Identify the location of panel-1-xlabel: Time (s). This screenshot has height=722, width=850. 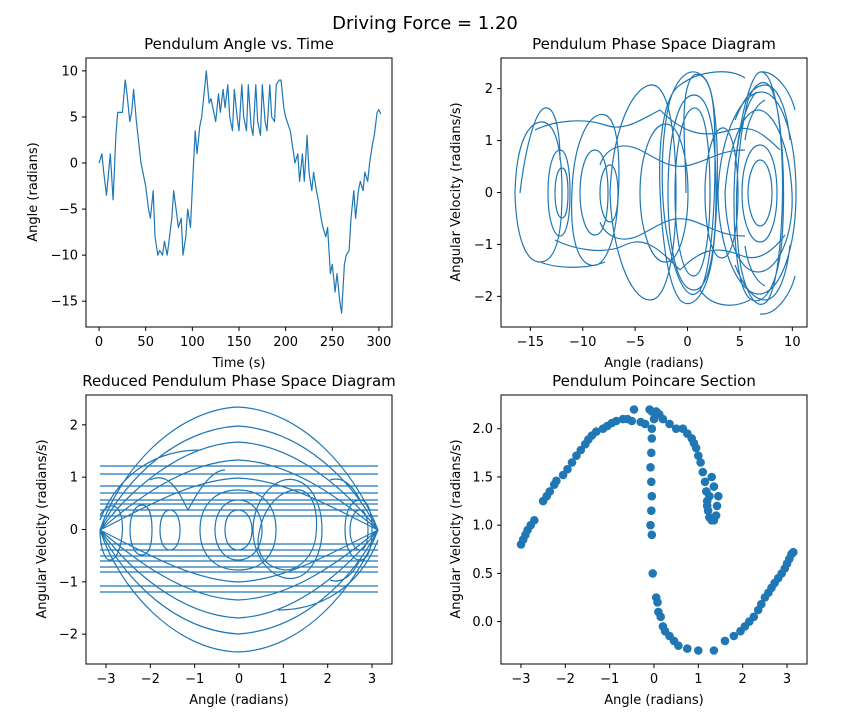
(239, 363).